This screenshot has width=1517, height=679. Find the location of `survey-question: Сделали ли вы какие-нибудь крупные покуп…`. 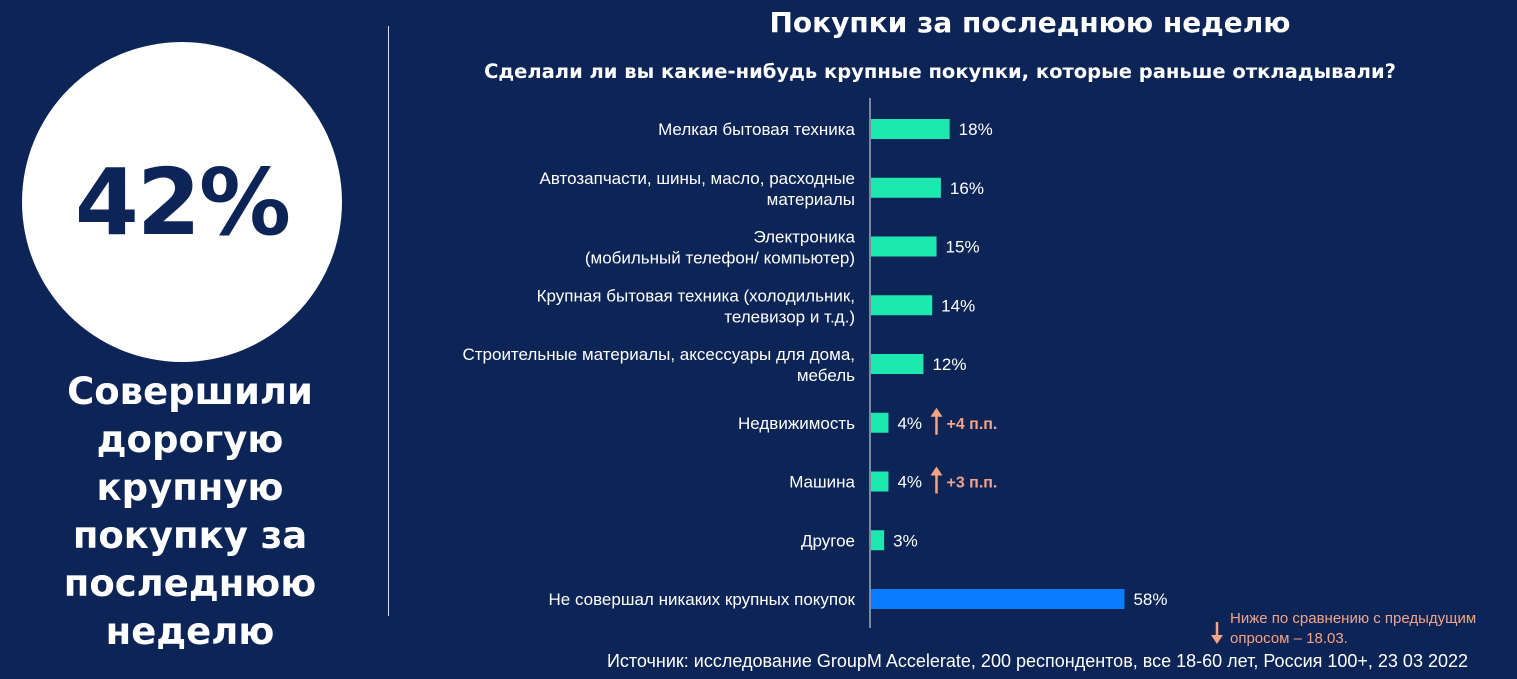

survey-question: Сделали ли вы какие-нибудь крупные покуп… is located at coordinates (940, 71).